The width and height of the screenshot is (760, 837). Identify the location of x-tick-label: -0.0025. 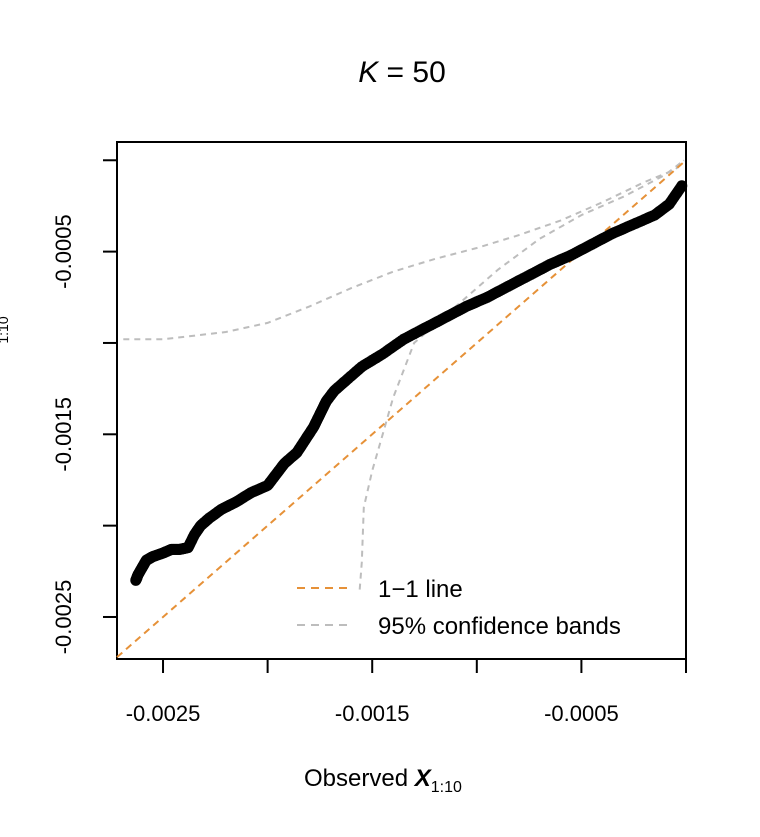
(163, 713).